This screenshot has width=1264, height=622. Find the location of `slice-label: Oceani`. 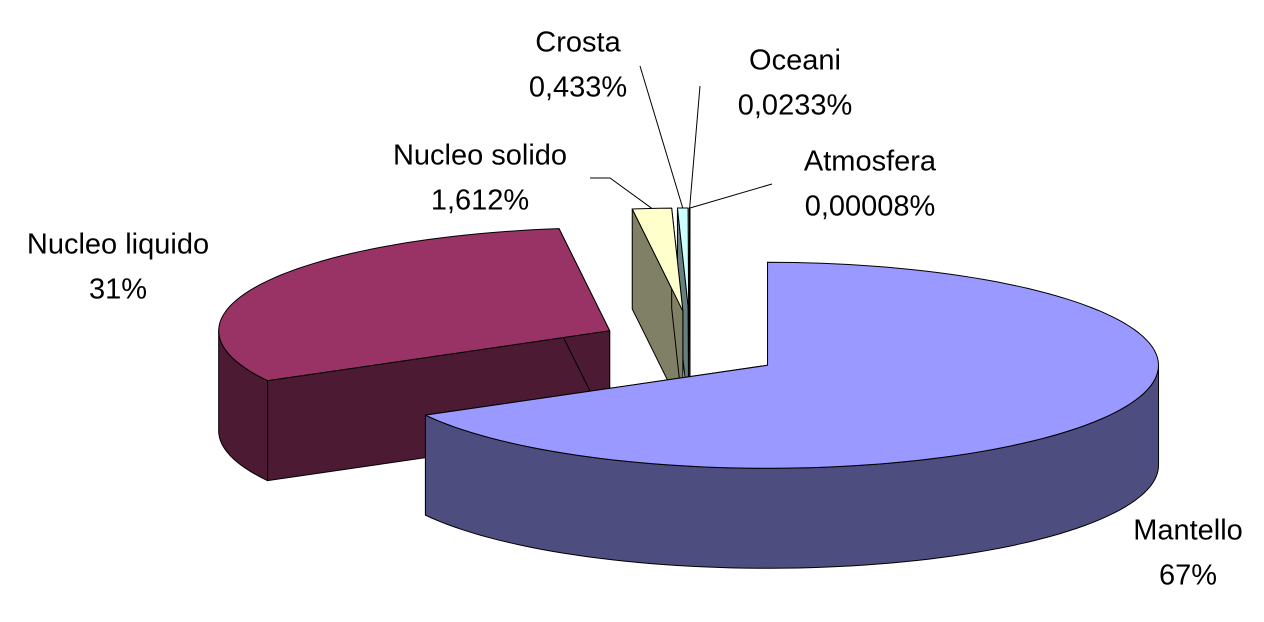

slice-label: Oceani is located at coordinates (795, 61).